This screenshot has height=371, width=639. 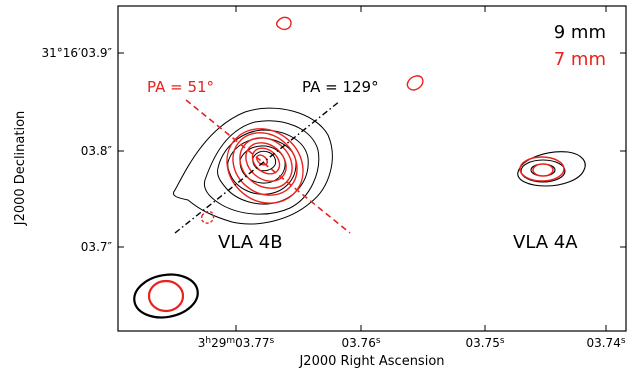 I want to click on pa-label-129: PA = 129°, so click(x=340, y=87).